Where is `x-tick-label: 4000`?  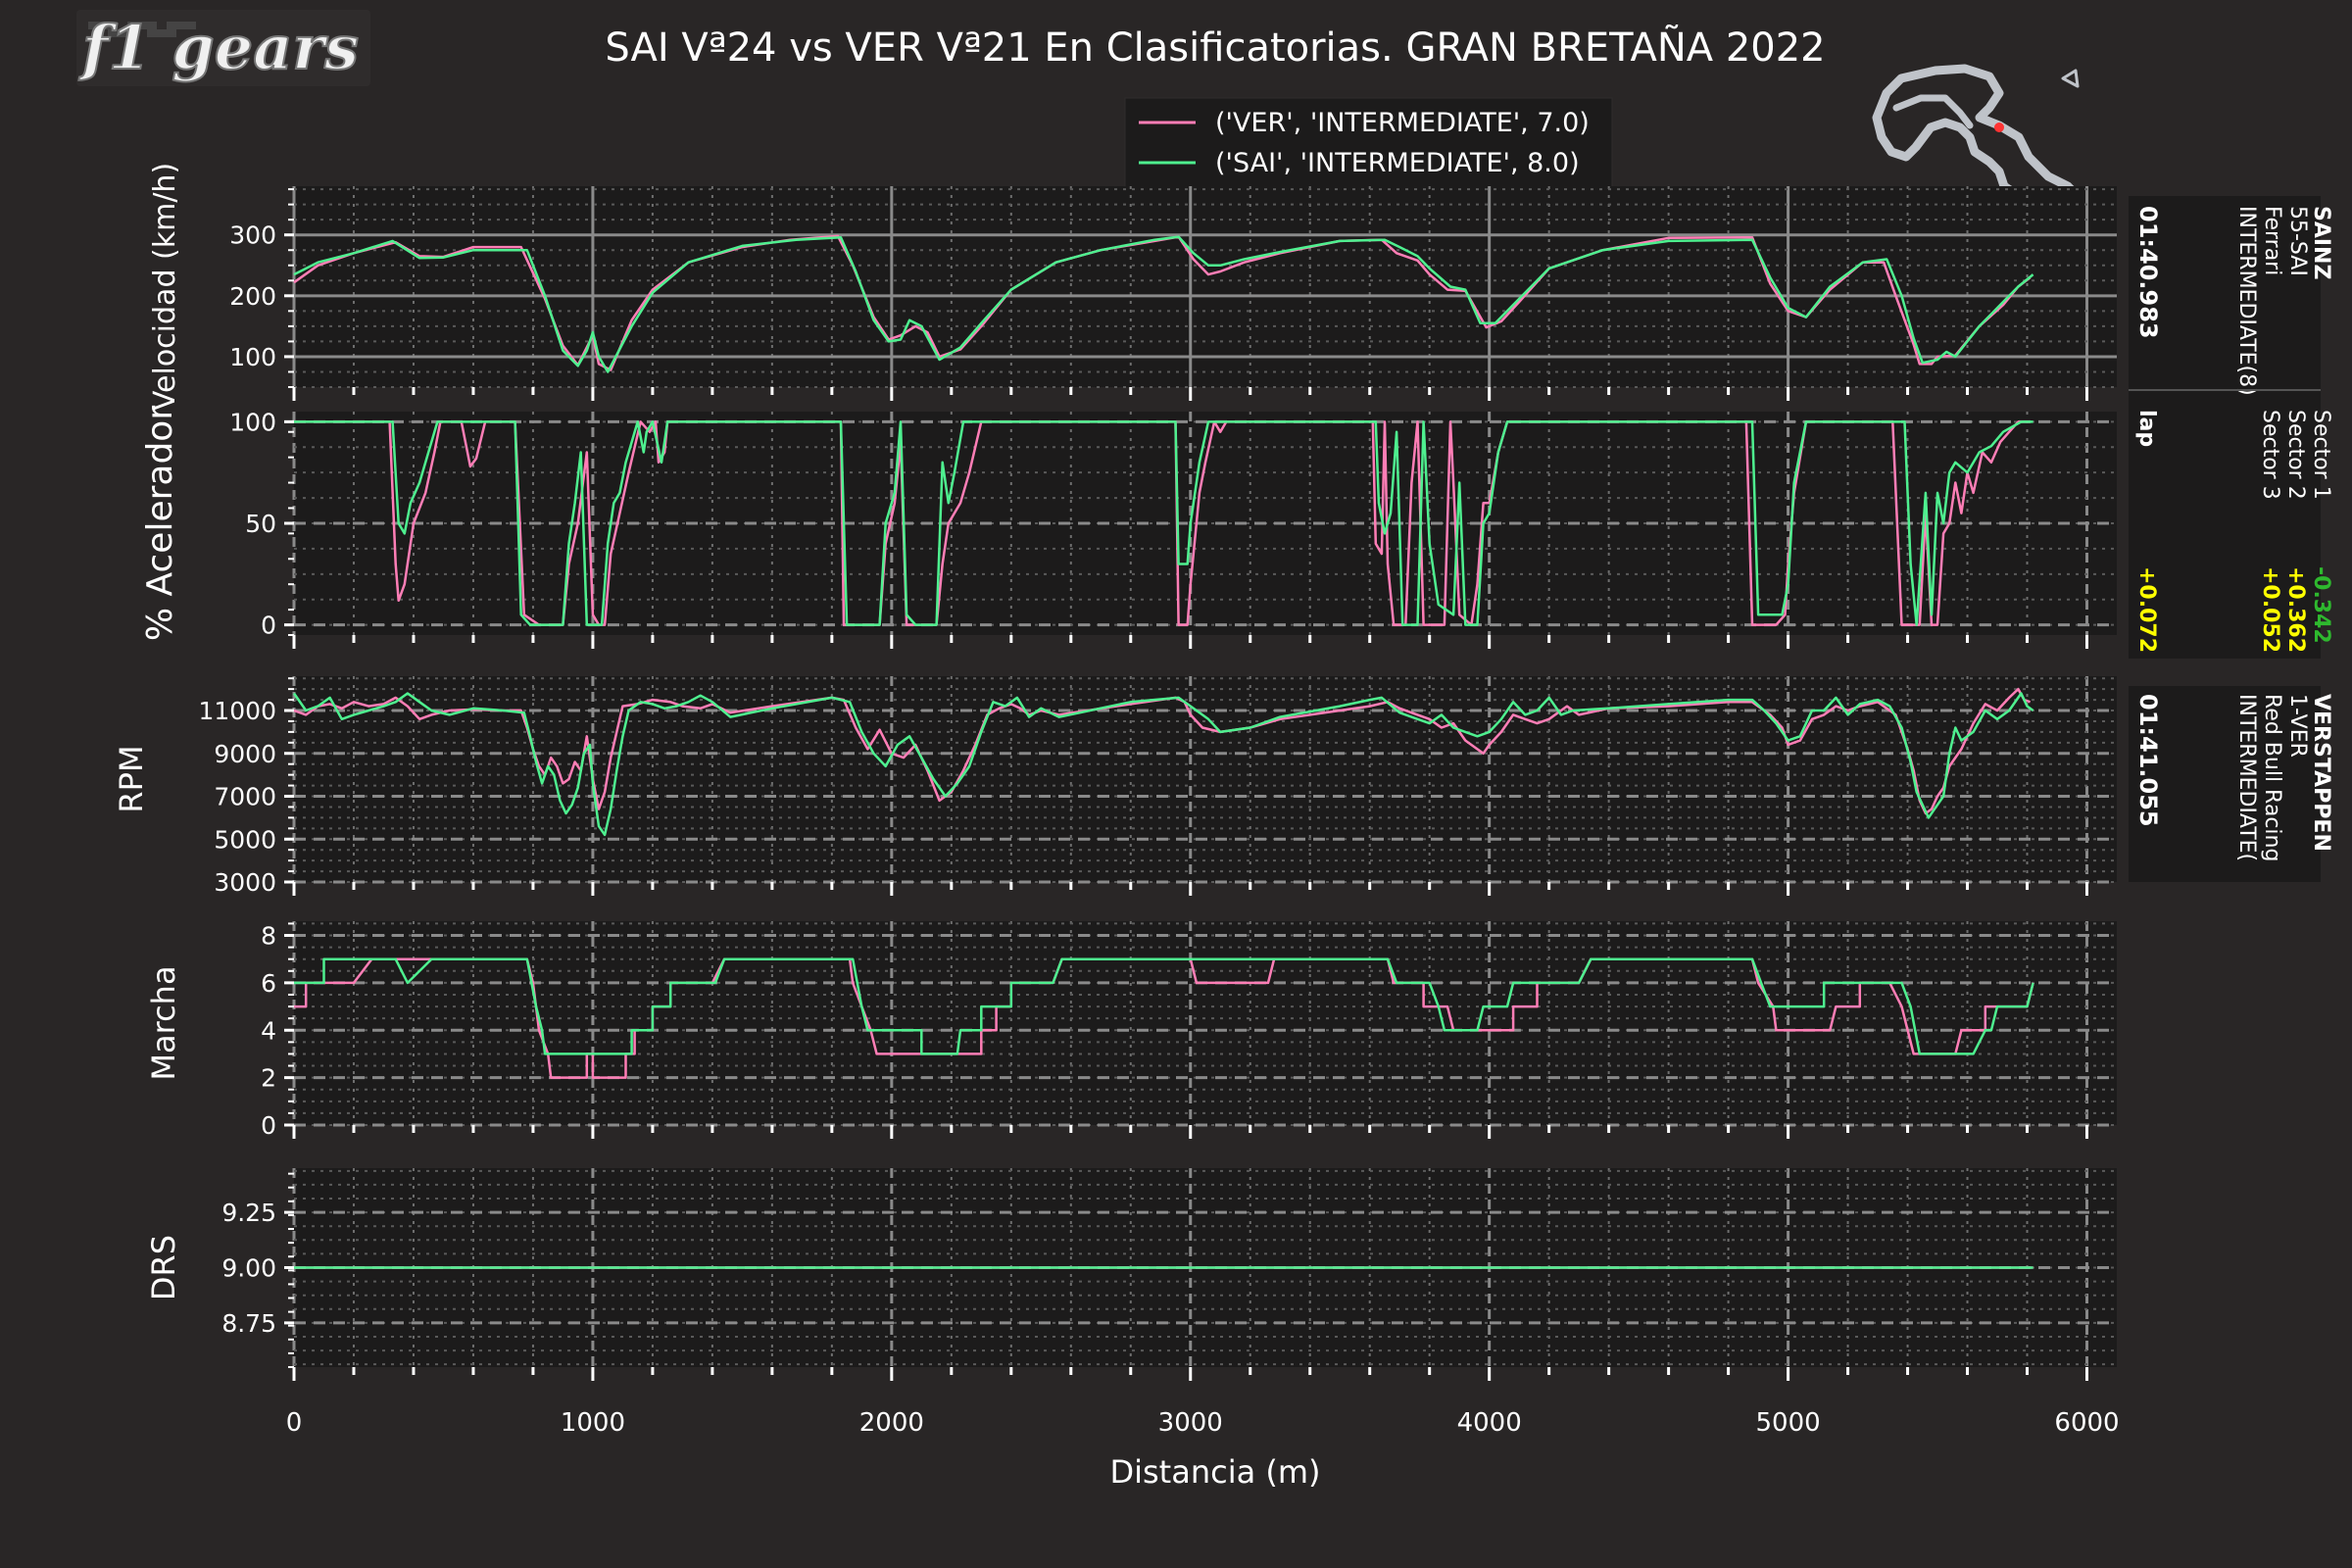 x-tick-label: 4000 is located at coordinates (1489, 1423).